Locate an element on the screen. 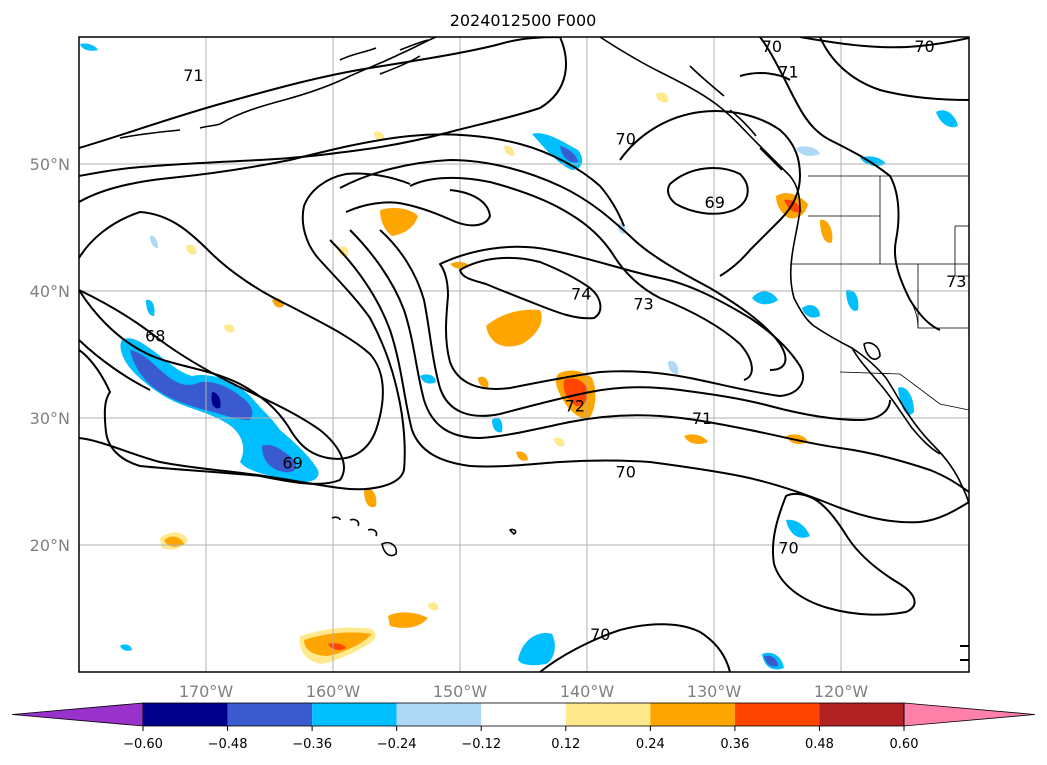 The image size is (1047, 765). borders is located at coordinates (879, 293).